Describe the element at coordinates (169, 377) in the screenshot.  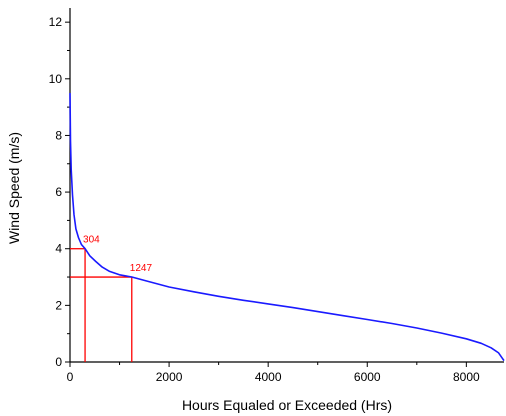
I see `x-tick-label: 2000` at that location.